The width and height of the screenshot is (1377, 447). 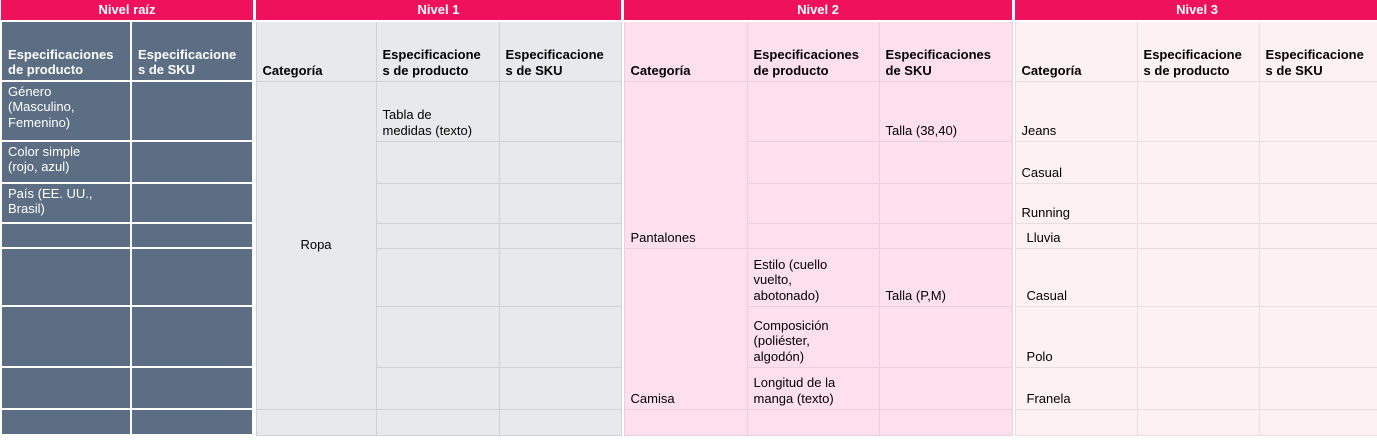 I want to click on cell-n2-producto-estilo: Estilo (cuello vuelto, abotonado), so click(x=813, y=277).